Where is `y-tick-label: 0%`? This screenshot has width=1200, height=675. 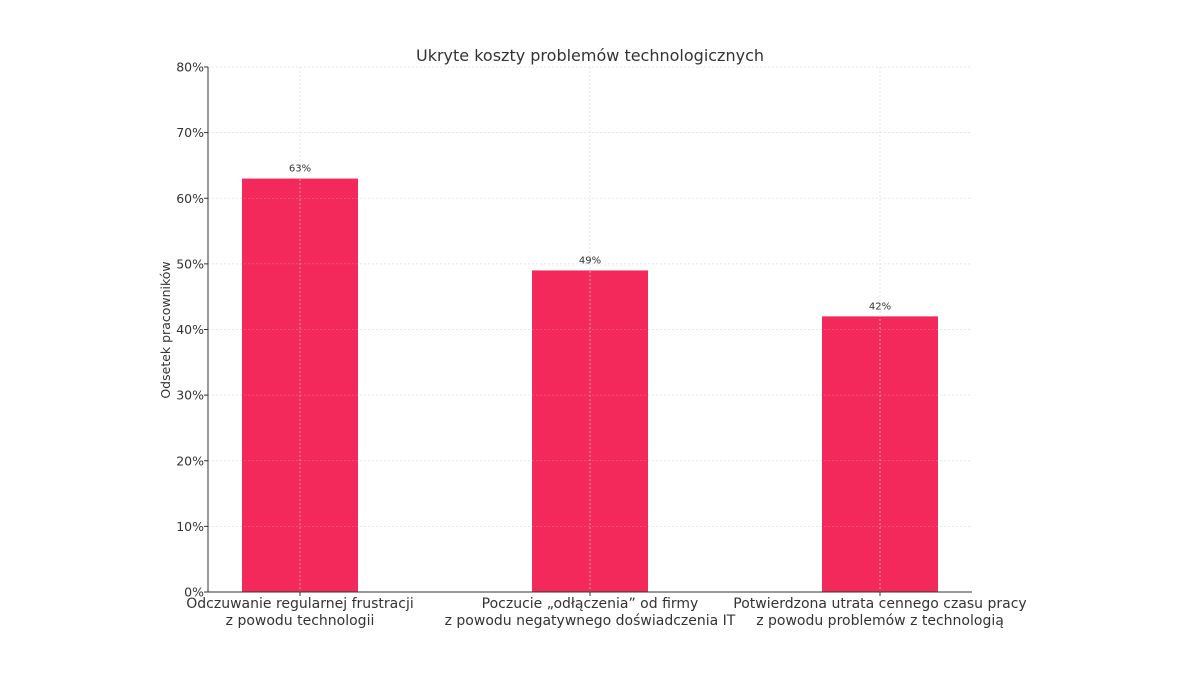 y-tick-label: 0% is located at coordinates (194, 592).